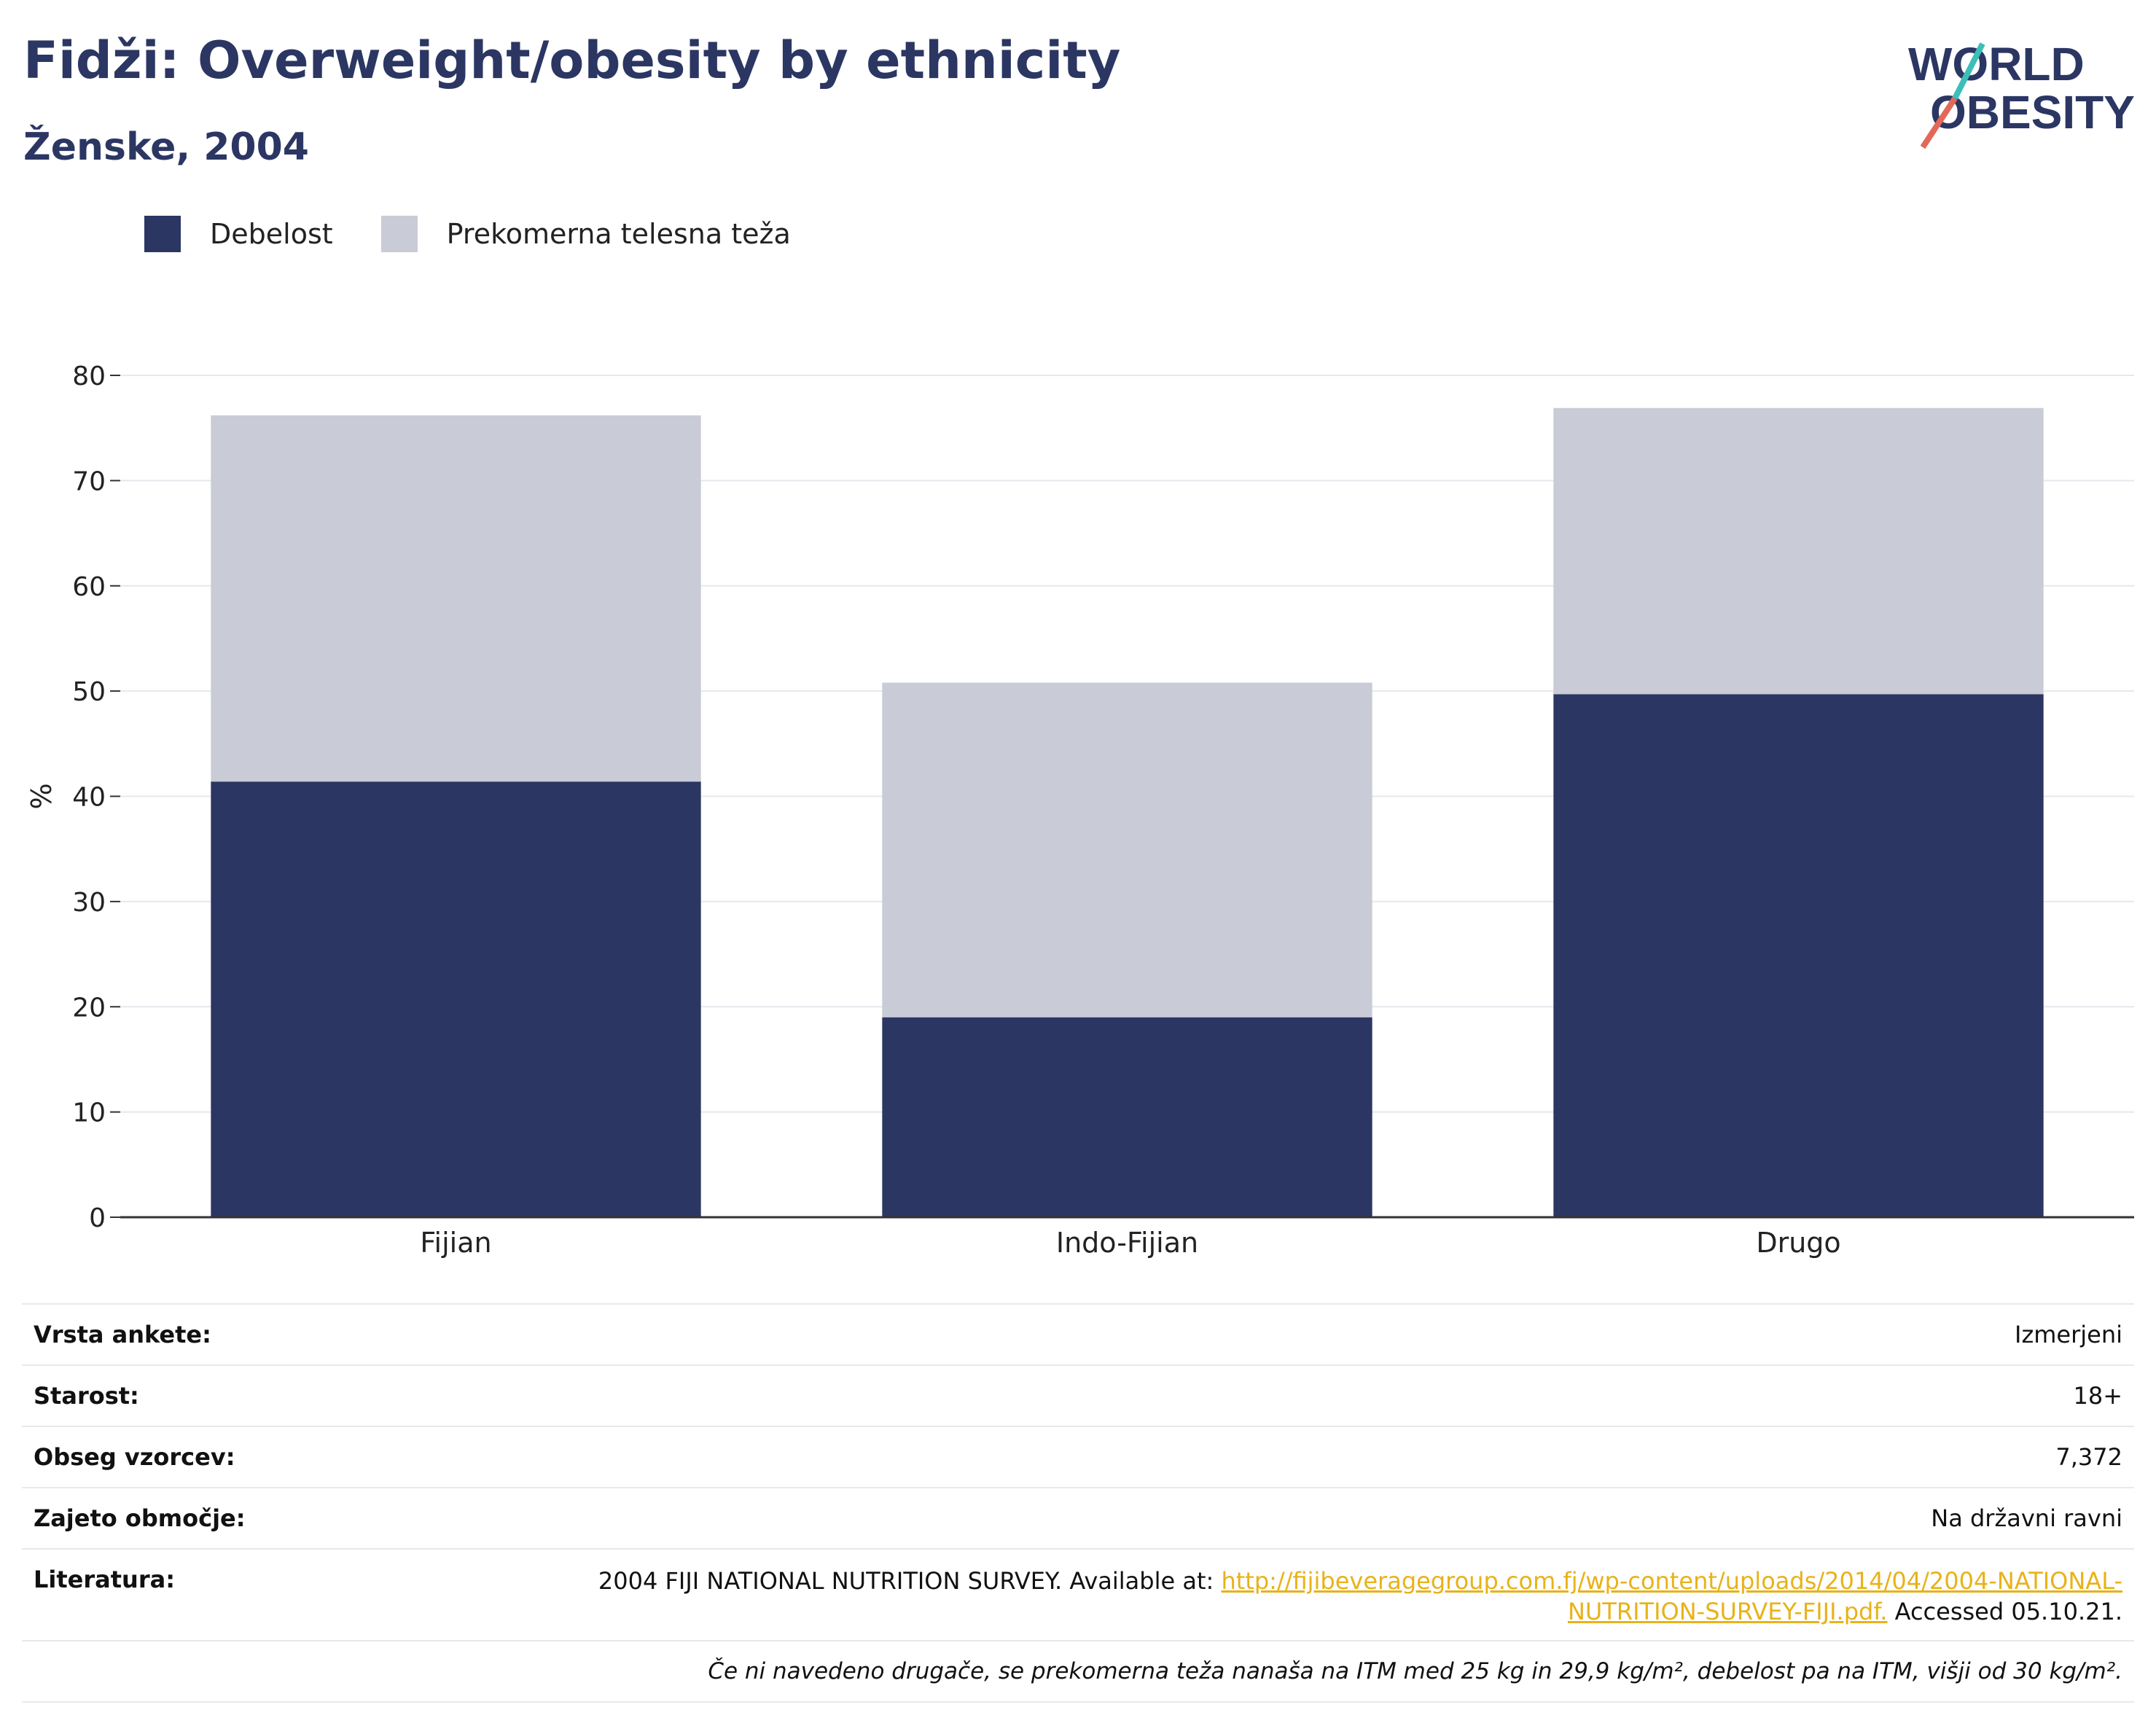  What do you see at coordinates (89, 1113) in the screenshot?
I see `y-tick-label: 10` at bounding box center [89, 1113].